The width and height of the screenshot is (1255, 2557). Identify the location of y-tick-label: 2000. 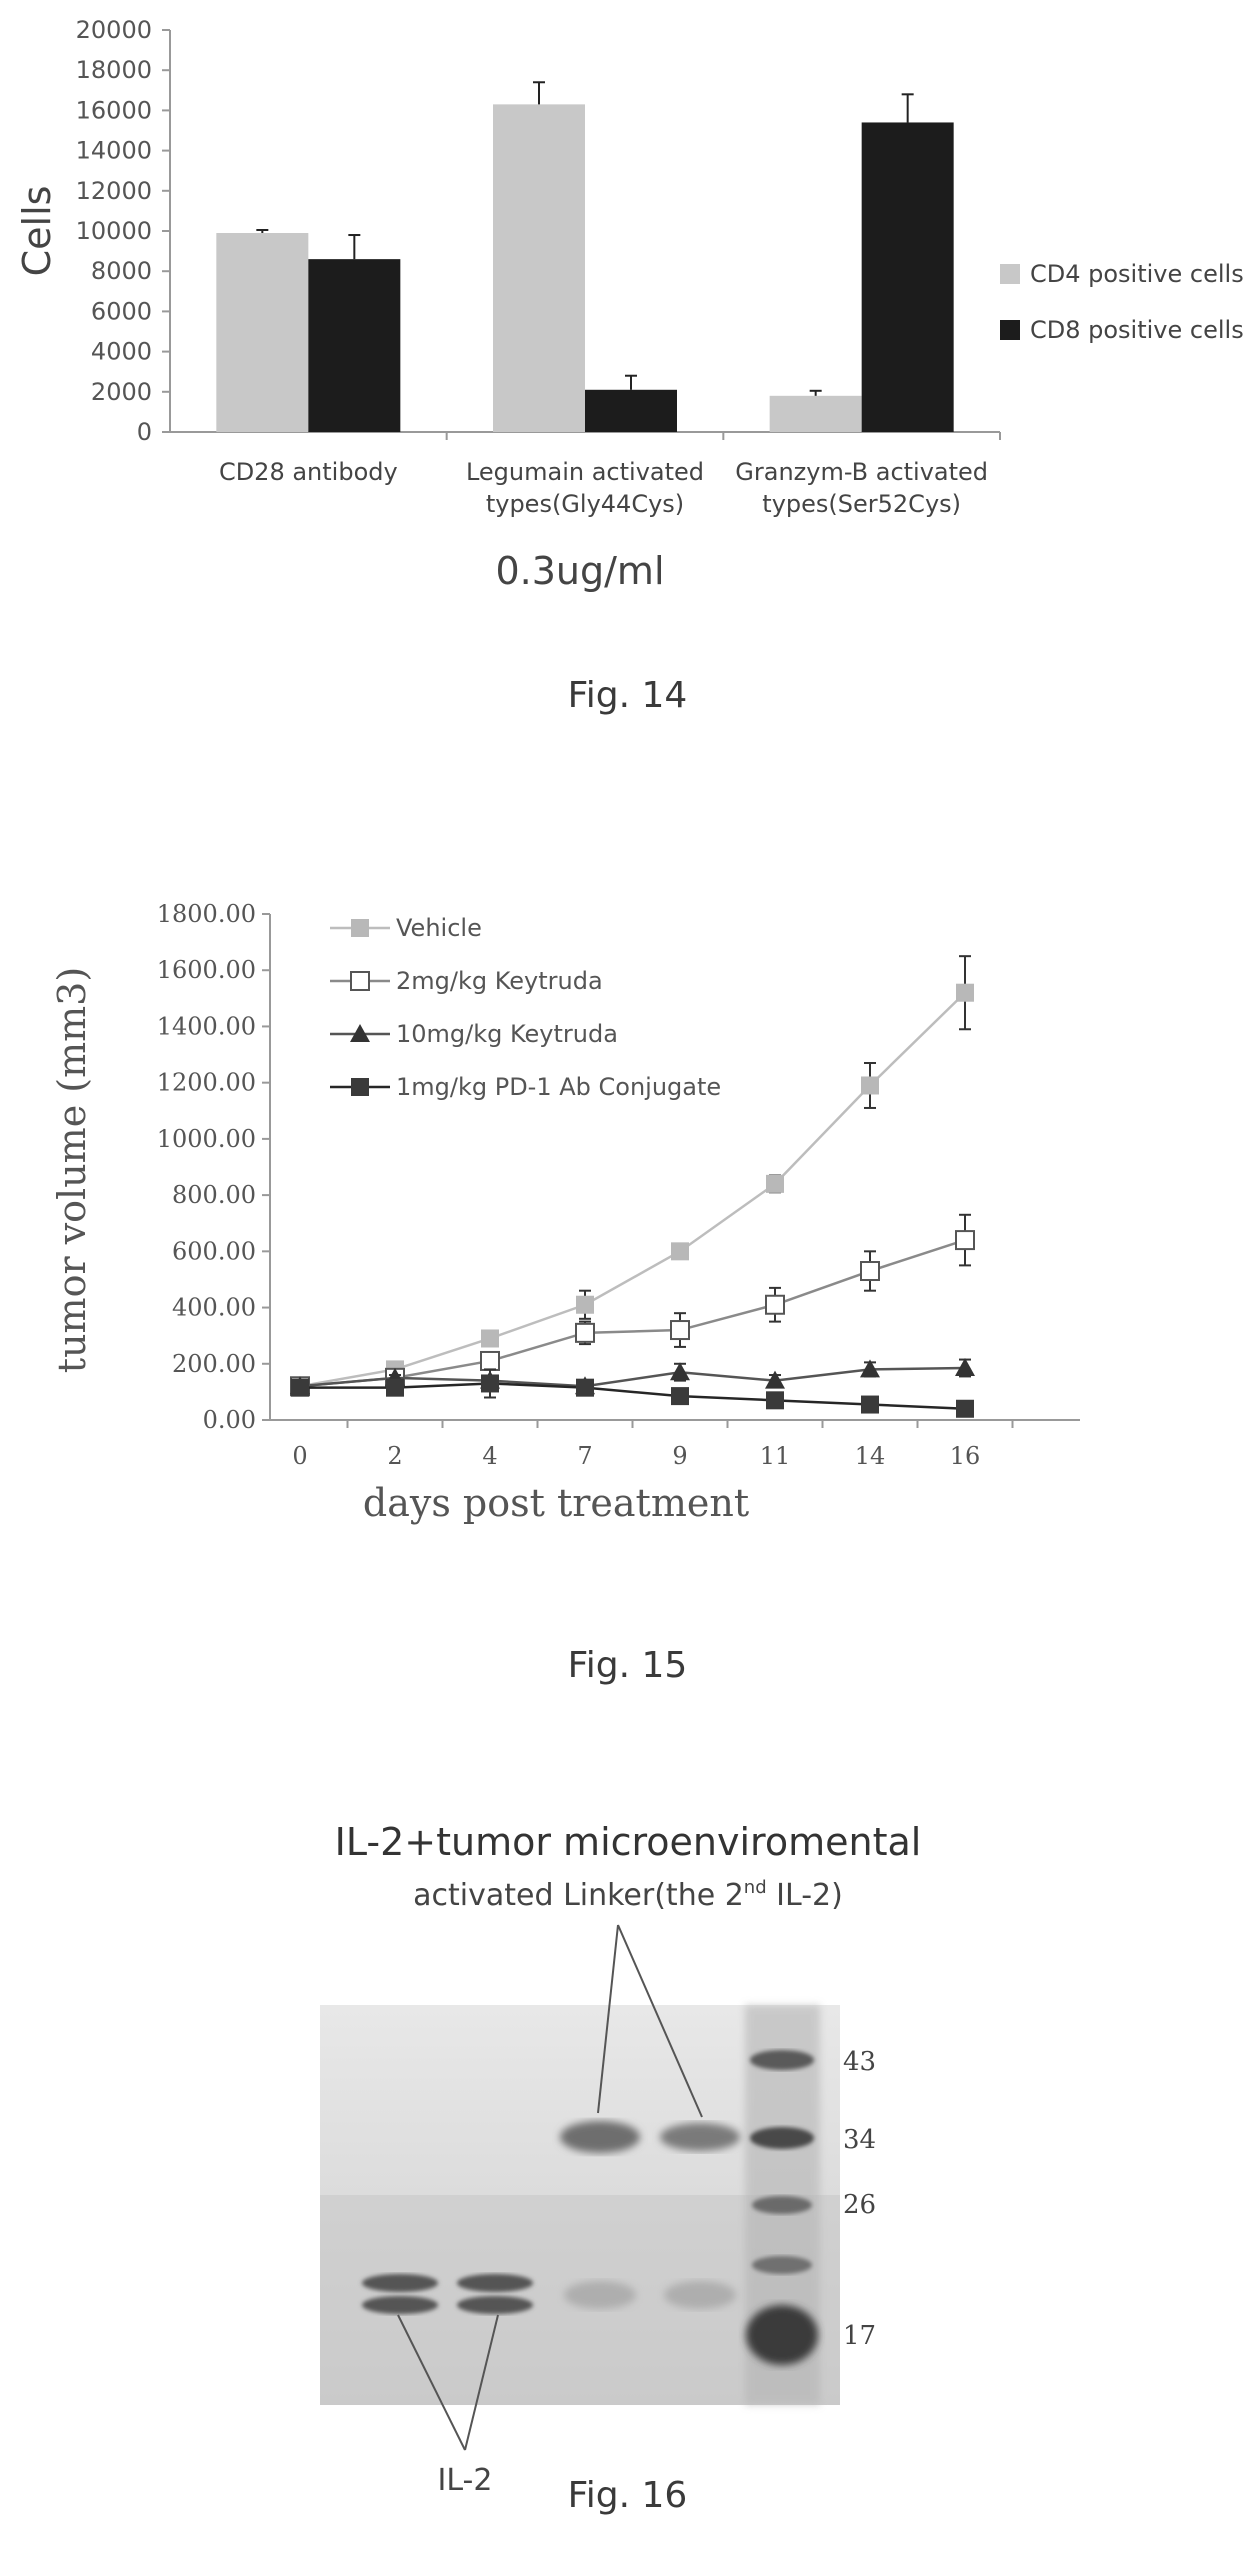
(121, 392).